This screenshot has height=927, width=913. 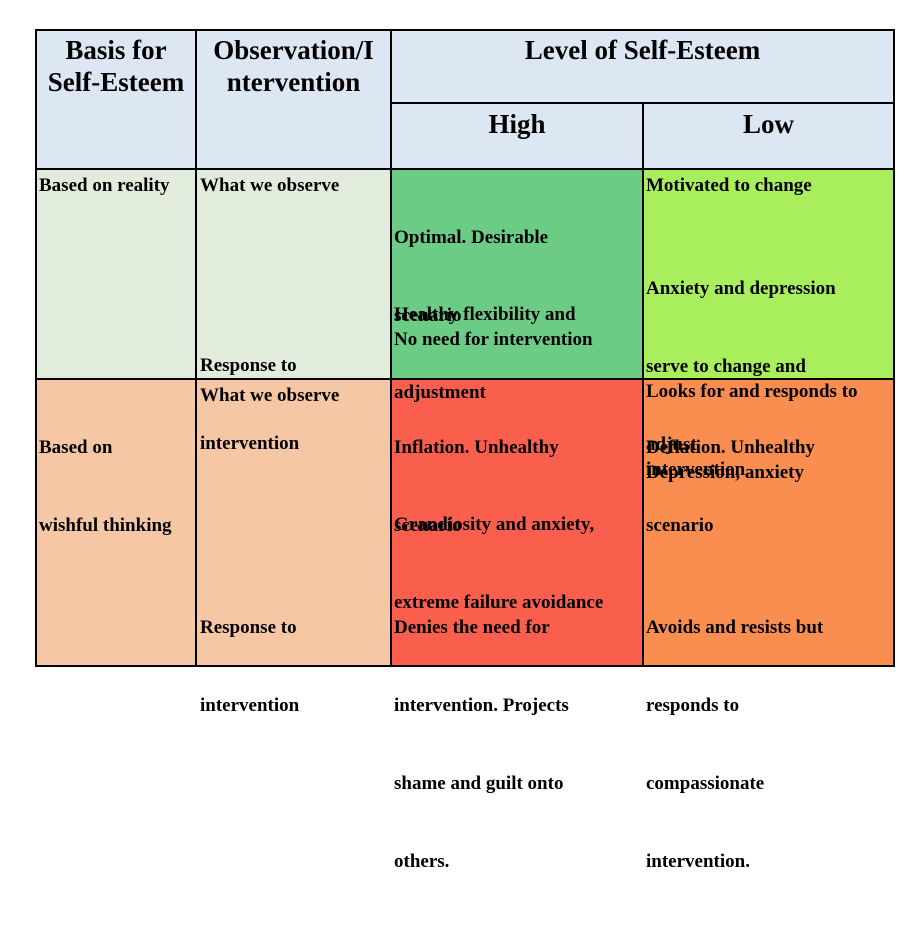 I want to click on header-basis-line1: Basis for, so click(x=116, y=50).